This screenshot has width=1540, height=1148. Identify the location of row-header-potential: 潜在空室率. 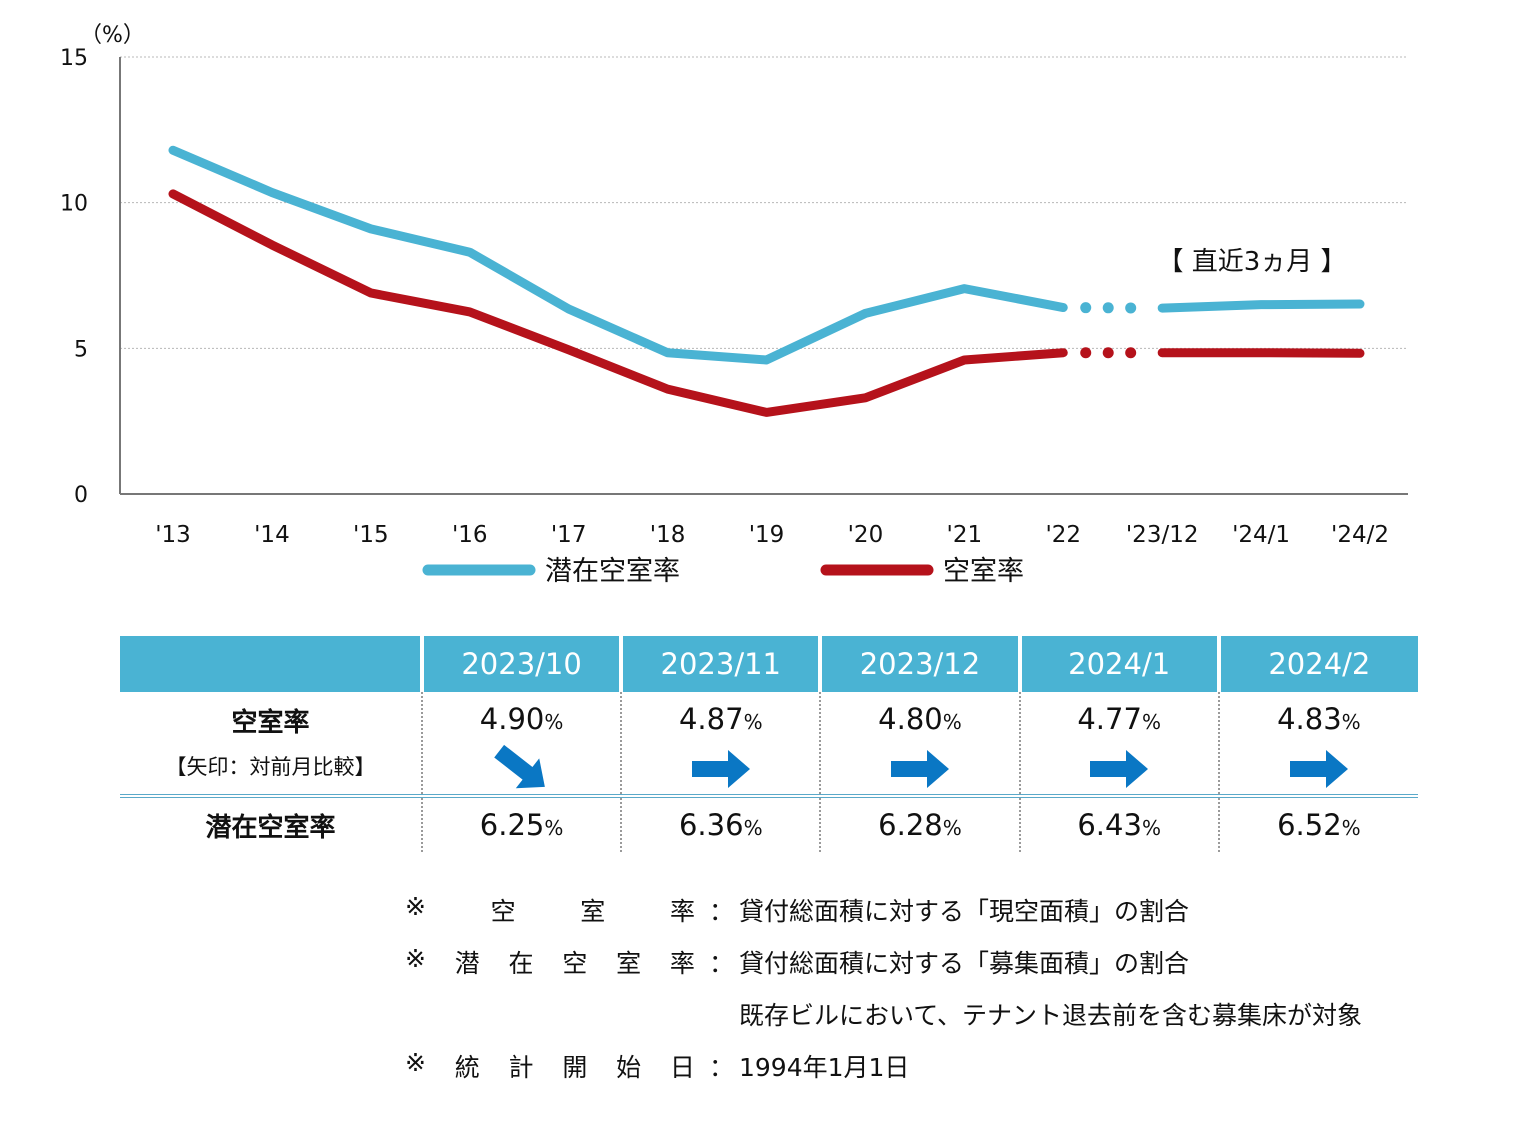
(271, 824).